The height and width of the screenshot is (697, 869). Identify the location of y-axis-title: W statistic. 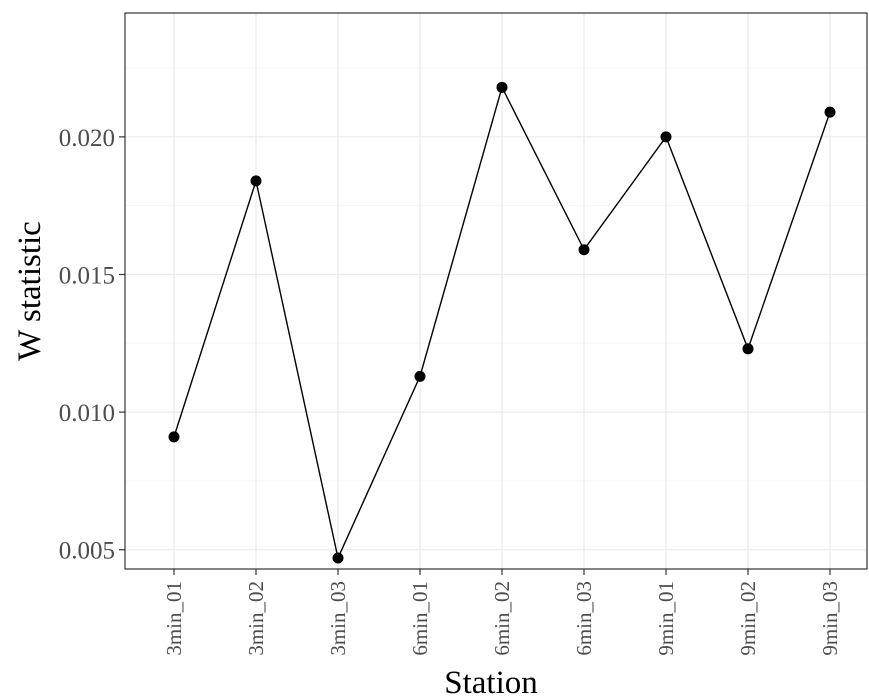
(30, 291).